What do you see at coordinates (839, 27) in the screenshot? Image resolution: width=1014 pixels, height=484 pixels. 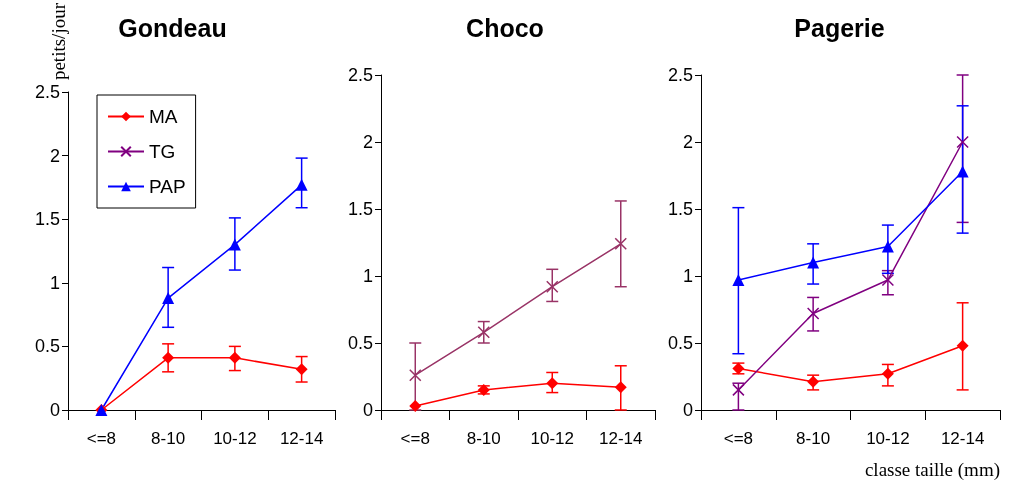 I see `chart-title: Pagerie` at bounding box center [839, 27].